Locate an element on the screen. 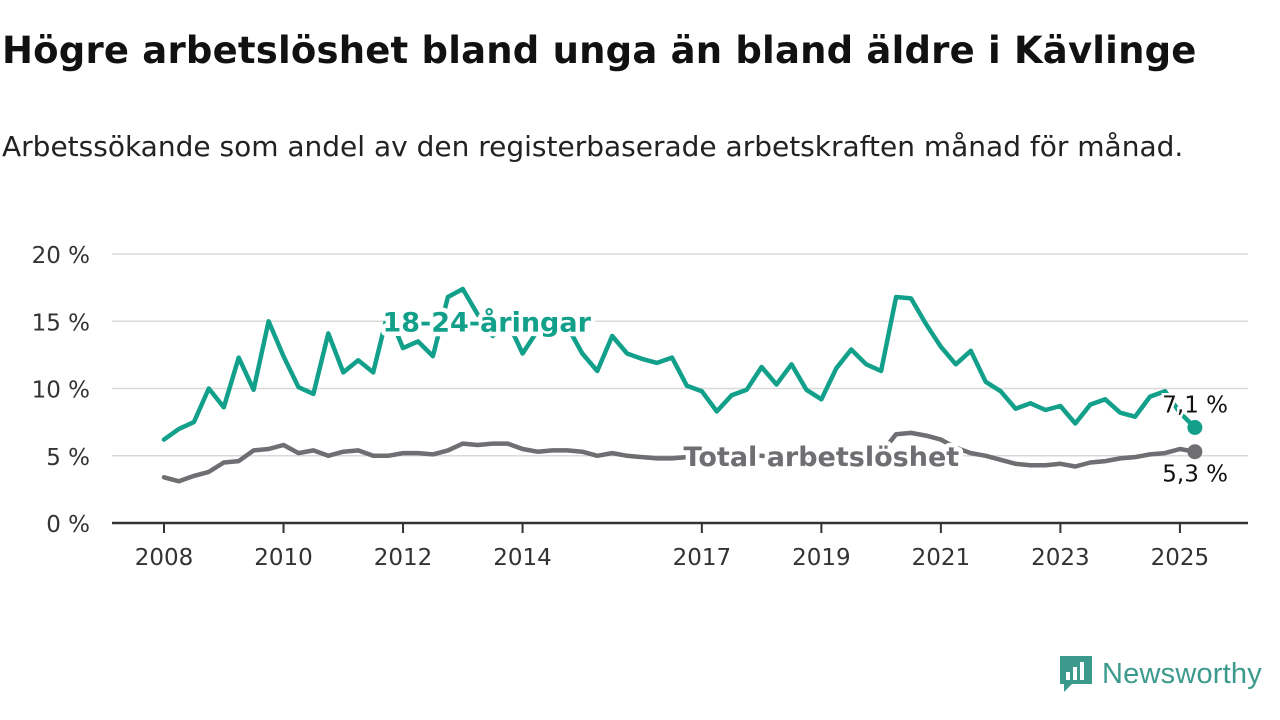  x-tick-label: 2017 is located at coordinates (702, 558).